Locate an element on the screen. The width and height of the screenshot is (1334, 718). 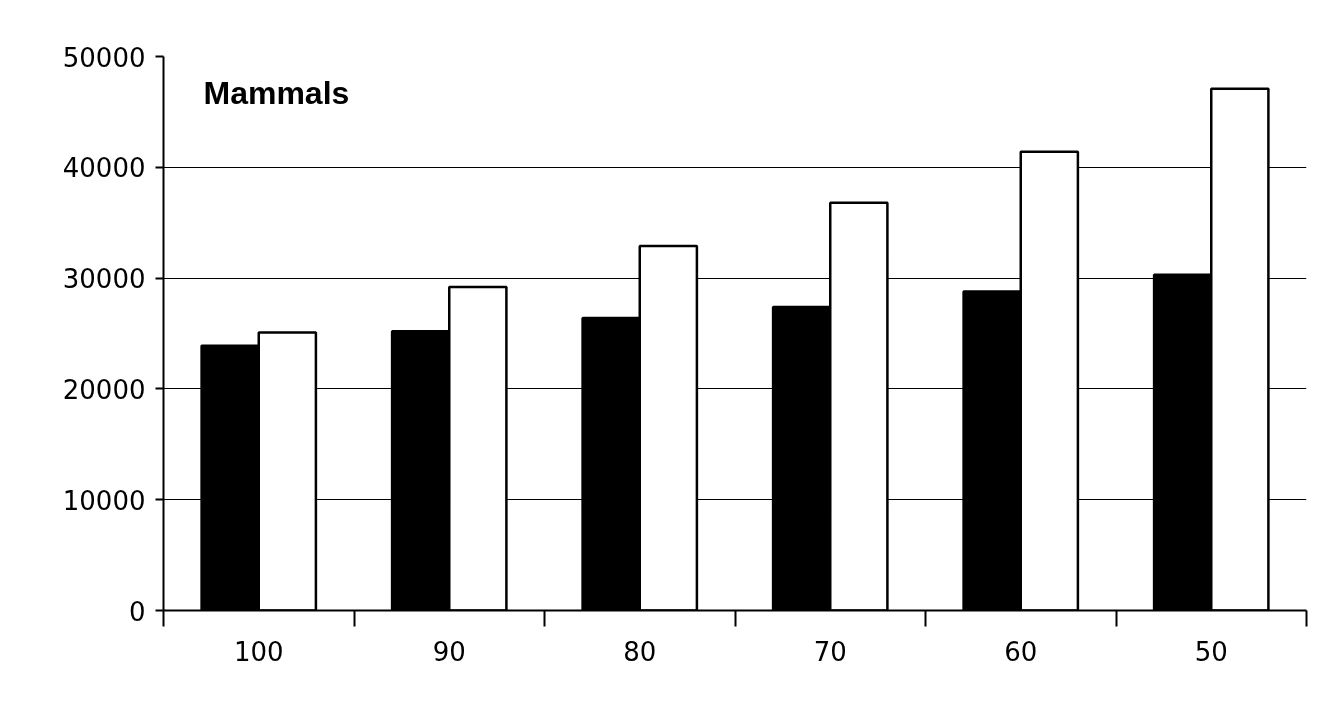
y-tick-label: 0 is located at coordinates (137, 611).